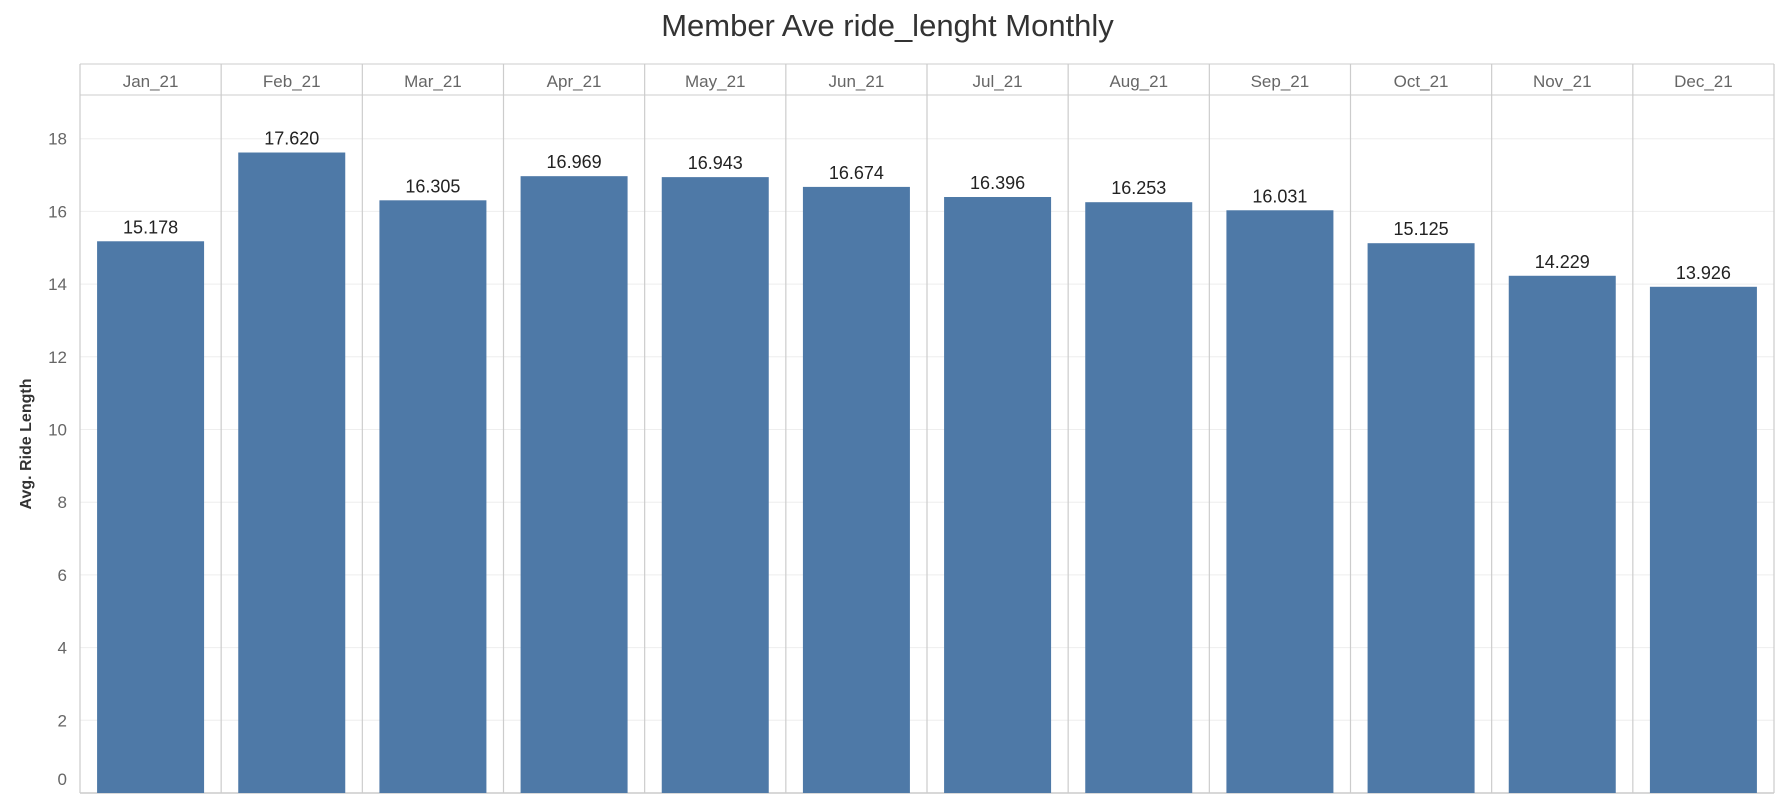  What do you see at coordinates (62, 502) in the screenshot?
I see `y-tick-label: 8` at bounding box center [62, 502].